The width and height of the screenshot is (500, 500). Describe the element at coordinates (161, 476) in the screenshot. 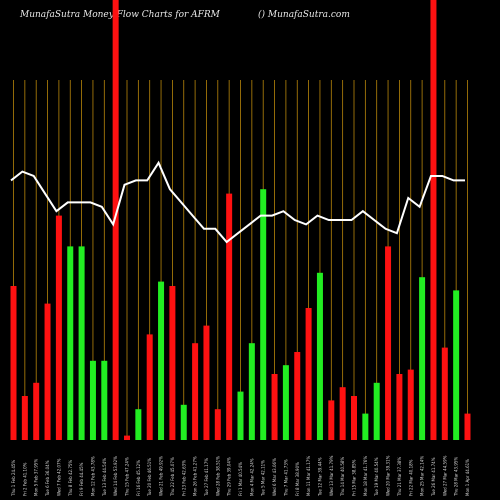

I see `x-tick-label: Wed 21 Feb 49.92%` at that location.